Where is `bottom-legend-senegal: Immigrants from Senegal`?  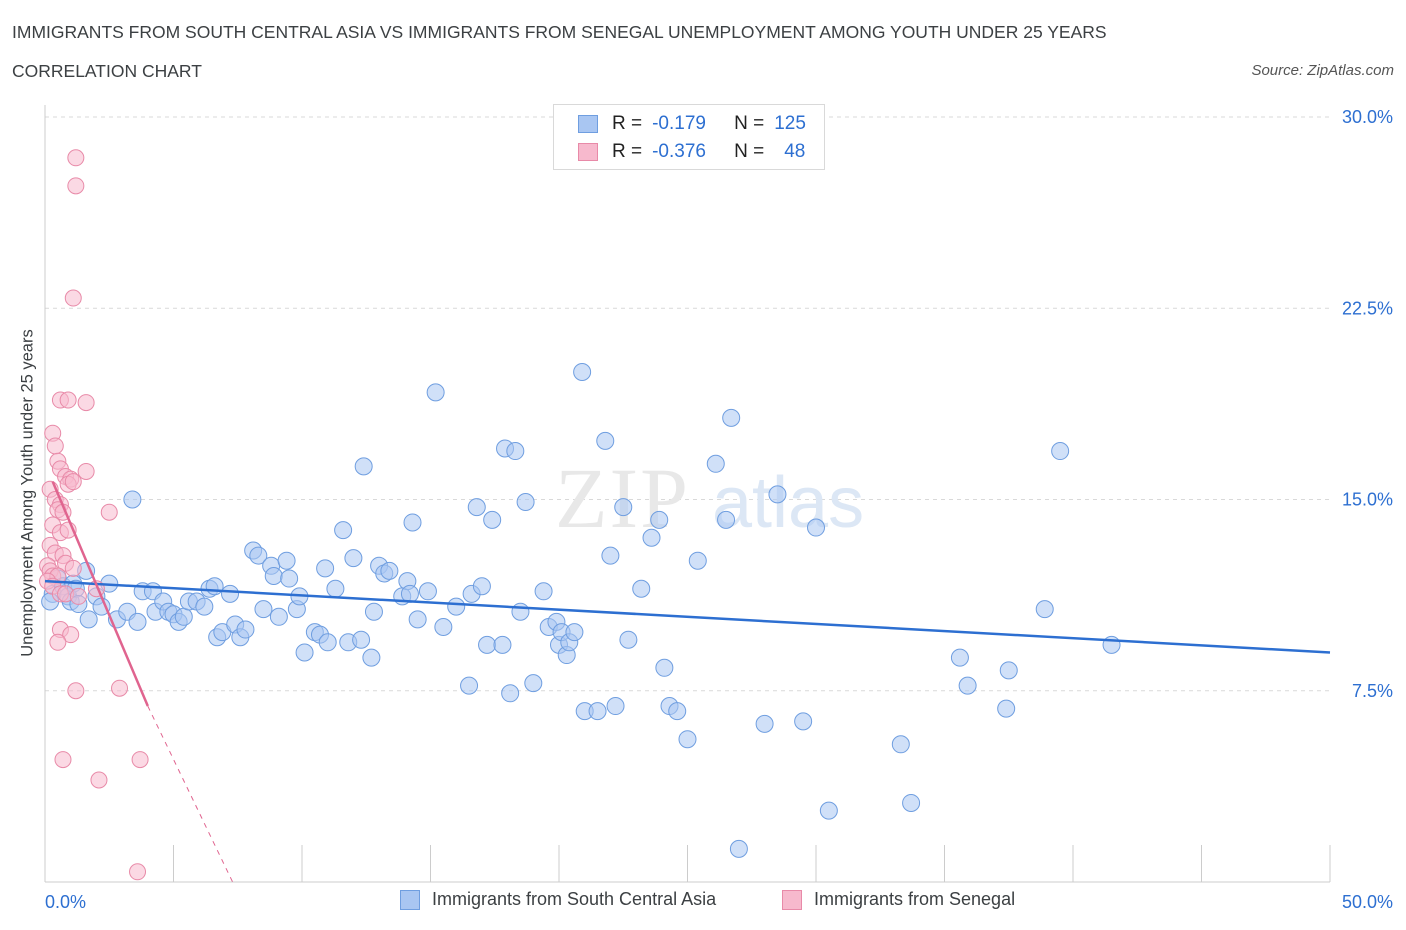 bottom-legend-senegal: Immigrants from Senegal is located at coordinates (898, 899).